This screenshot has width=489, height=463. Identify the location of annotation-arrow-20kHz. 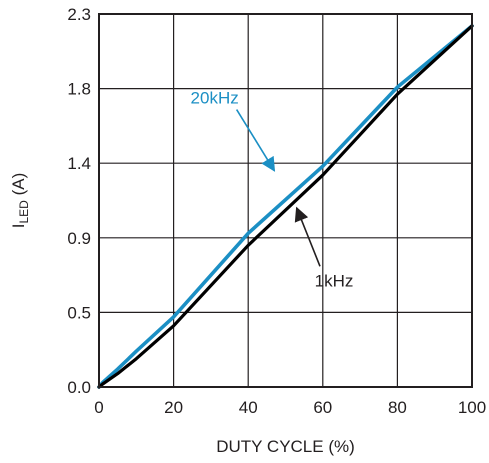
(255, 140).